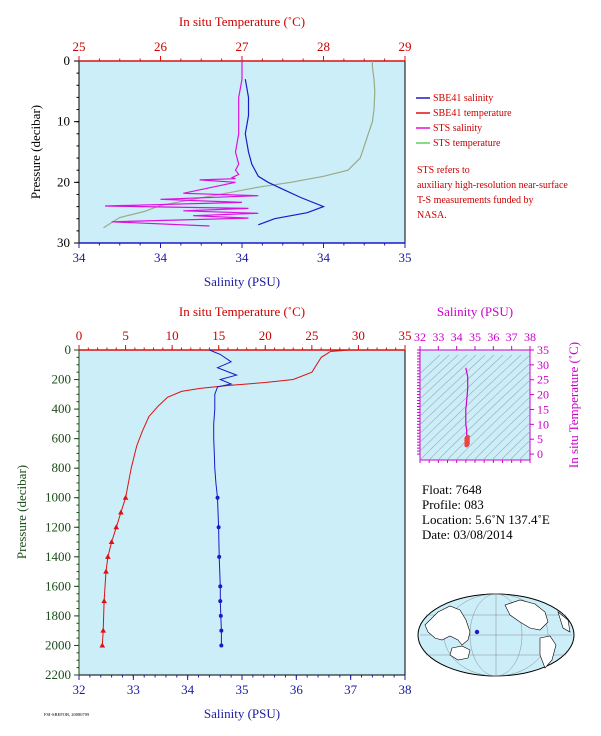 The image size is (601, 736). What do you see at coordinates (543, 380) in the screenshot?
I see `ts-temp-tick-label: 25` at bounding box center [543, 380].